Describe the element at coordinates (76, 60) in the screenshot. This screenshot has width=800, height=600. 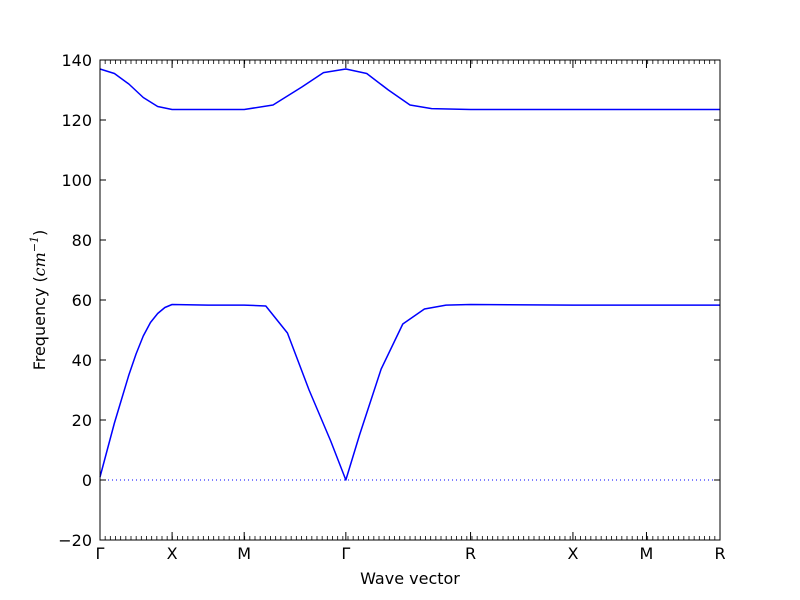
I see `y-tick-label: 140` at that location.